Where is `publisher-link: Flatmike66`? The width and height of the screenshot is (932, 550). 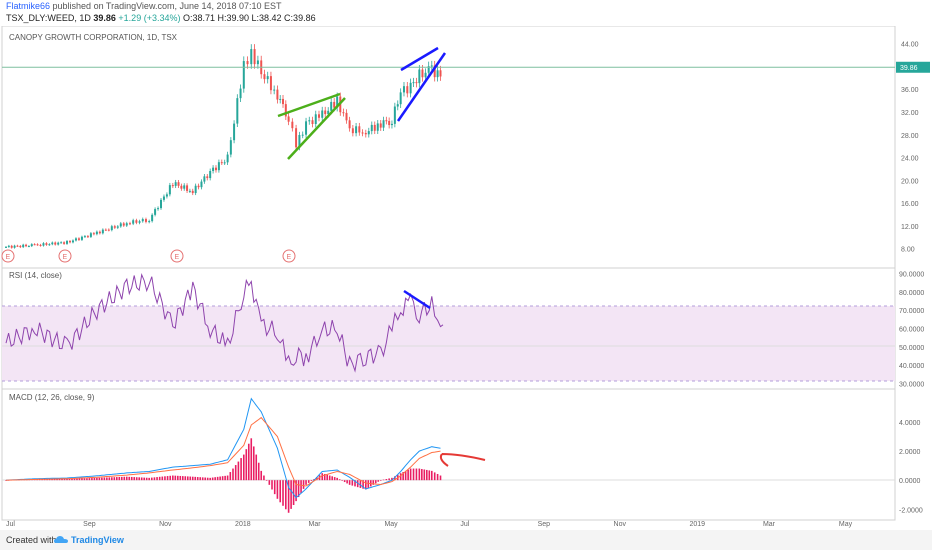
publisher-link: Flatmike66 is located at coordinates (28, 6).